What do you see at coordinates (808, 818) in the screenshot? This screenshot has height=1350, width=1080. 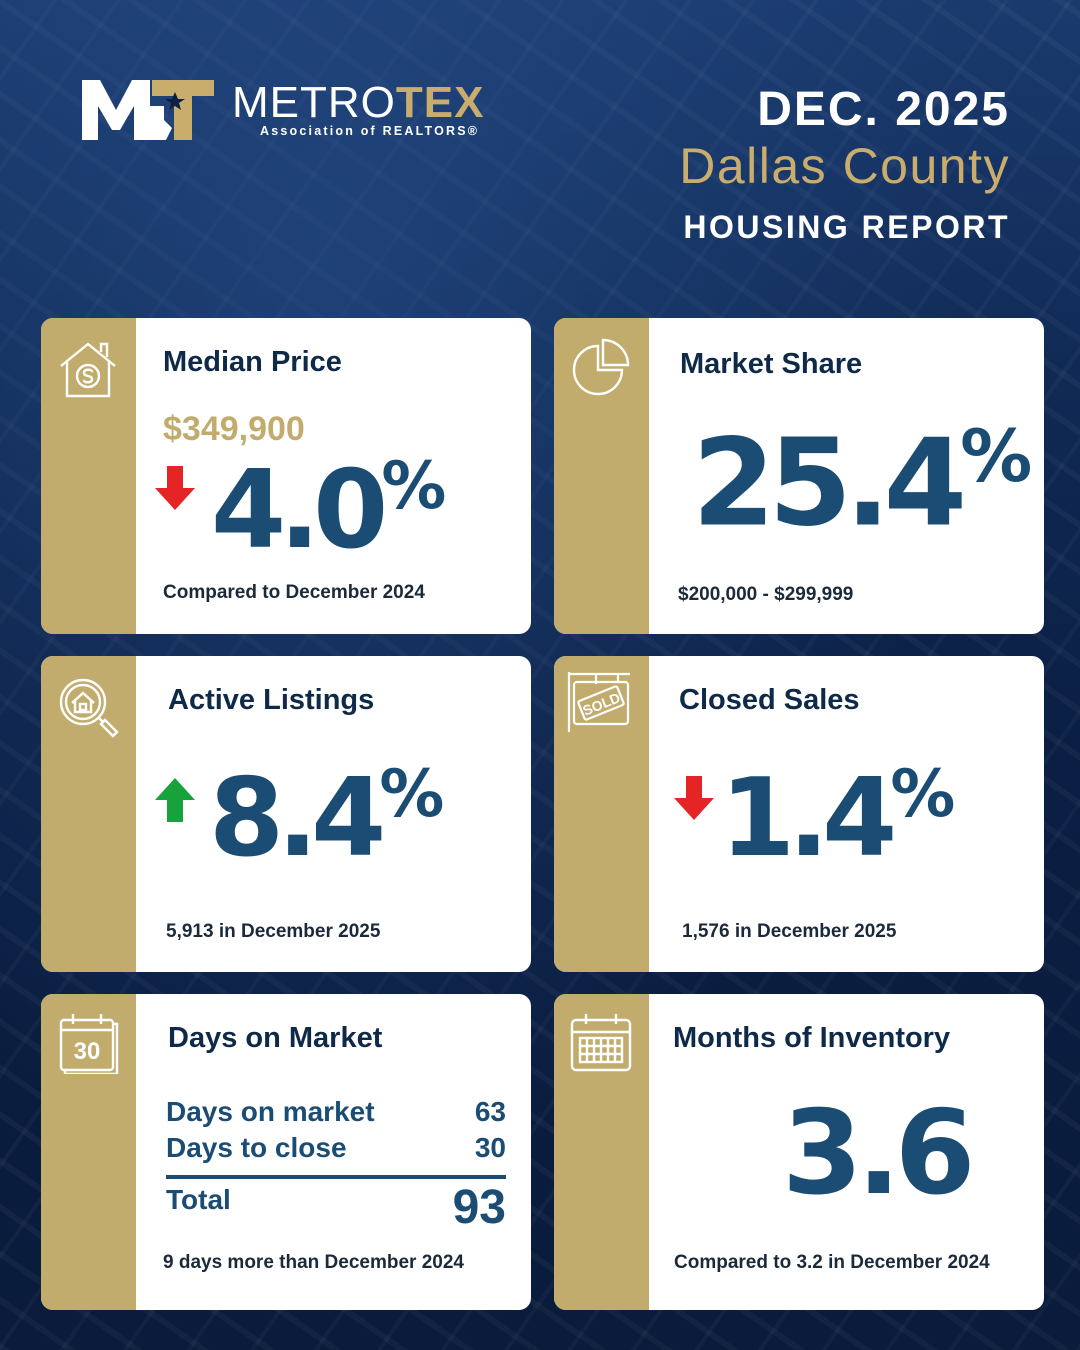 I see `closed-sales-change-number: 1.4` at bounding box center [808, 818].